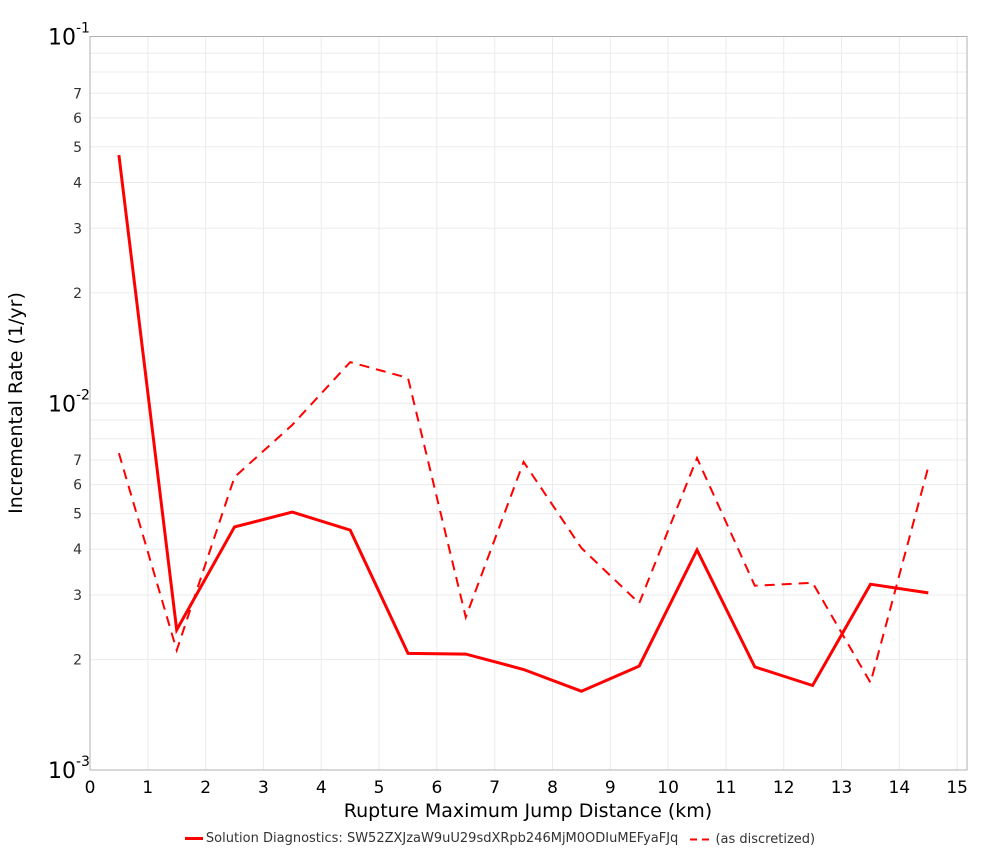  I want to click on x-tick-label: 5, so click(379, 788).